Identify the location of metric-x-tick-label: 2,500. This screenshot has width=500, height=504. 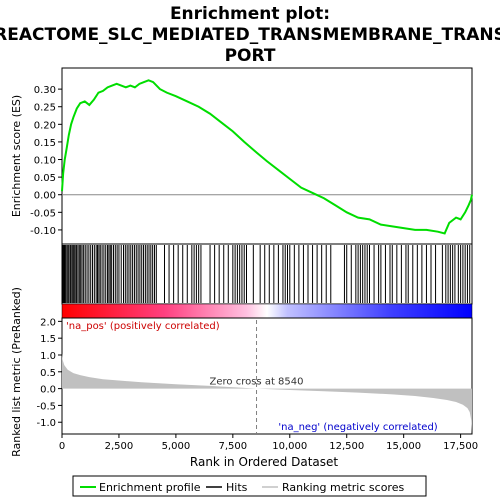
(119, 446).